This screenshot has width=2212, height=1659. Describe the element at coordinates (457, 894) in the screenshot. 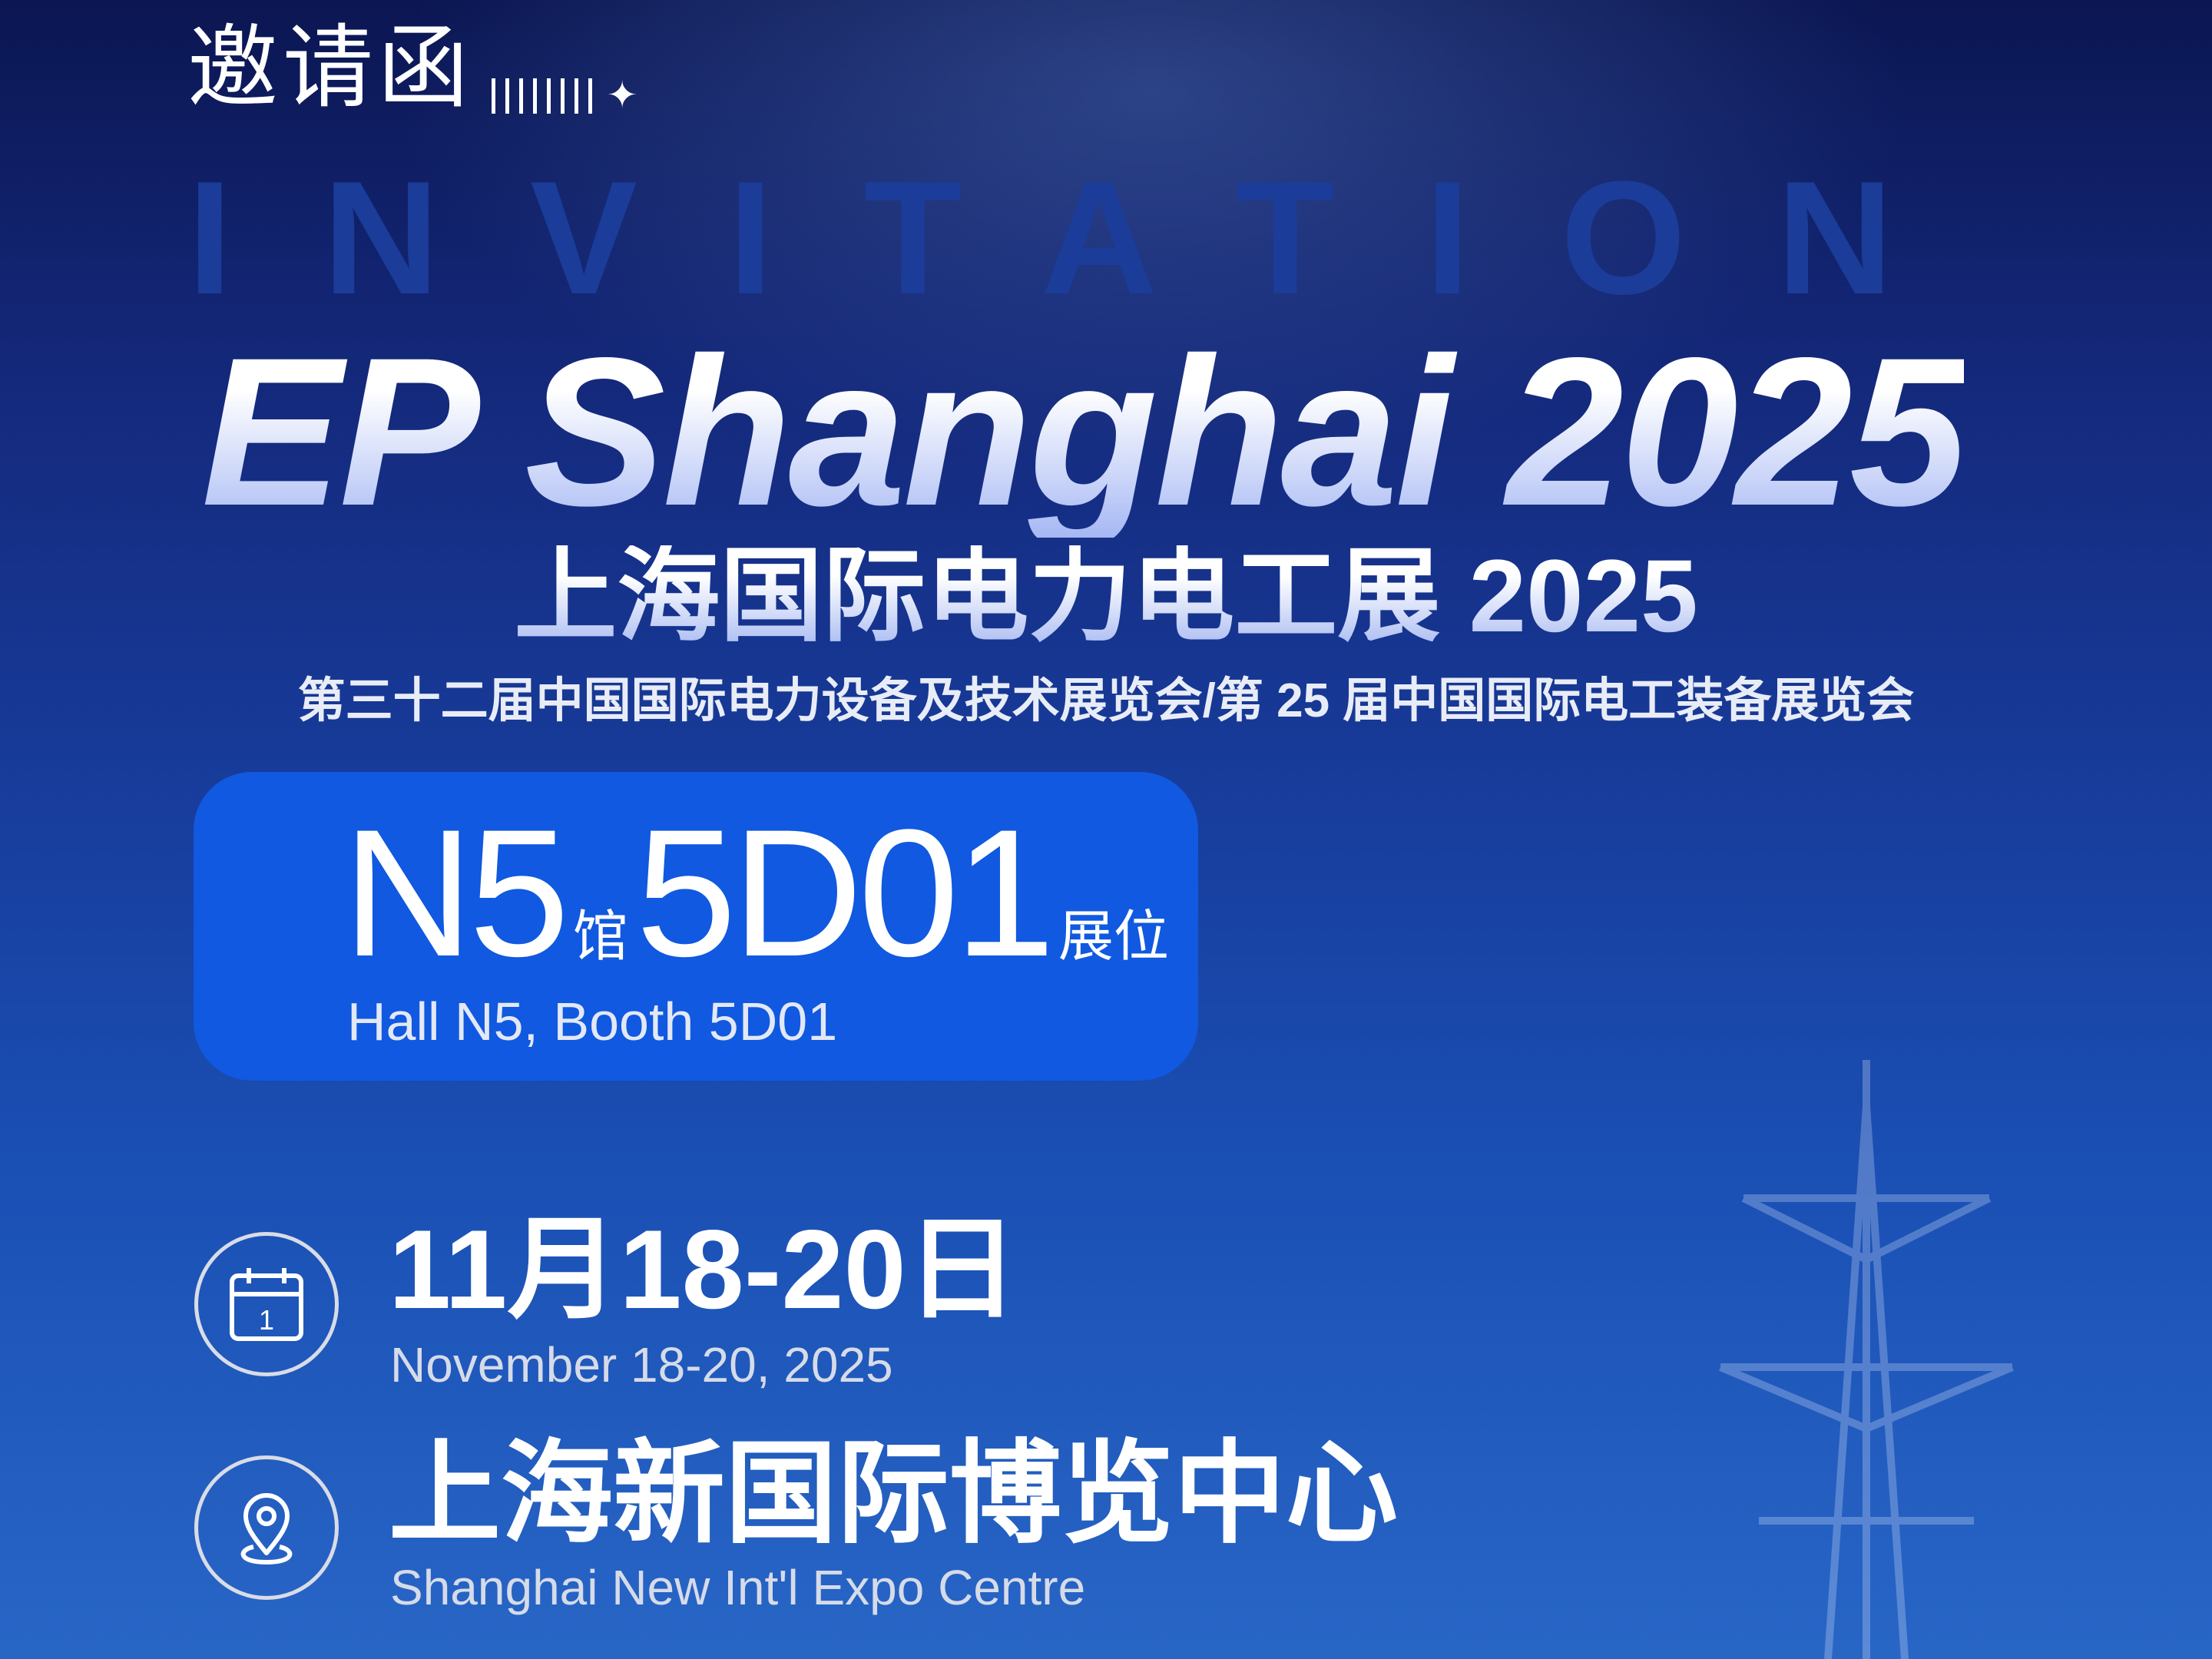

I see `hall-number: N5` at that location.